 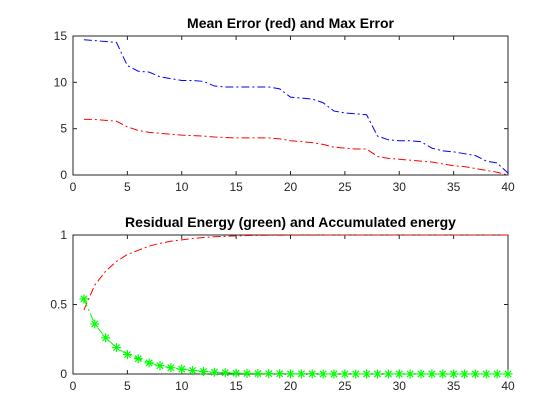 What do you see at coordinates (127, 187) in the screenshot?
I see `x-tick-label: 5` at bounding box center [127, 187].